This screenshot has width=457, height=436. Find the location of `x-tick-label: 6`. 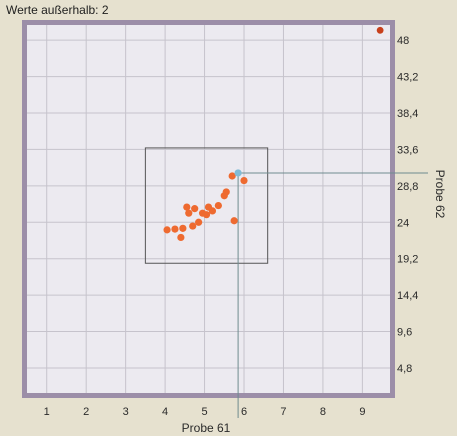

x-tick-label: 6 is located at coordinates (244, 412).